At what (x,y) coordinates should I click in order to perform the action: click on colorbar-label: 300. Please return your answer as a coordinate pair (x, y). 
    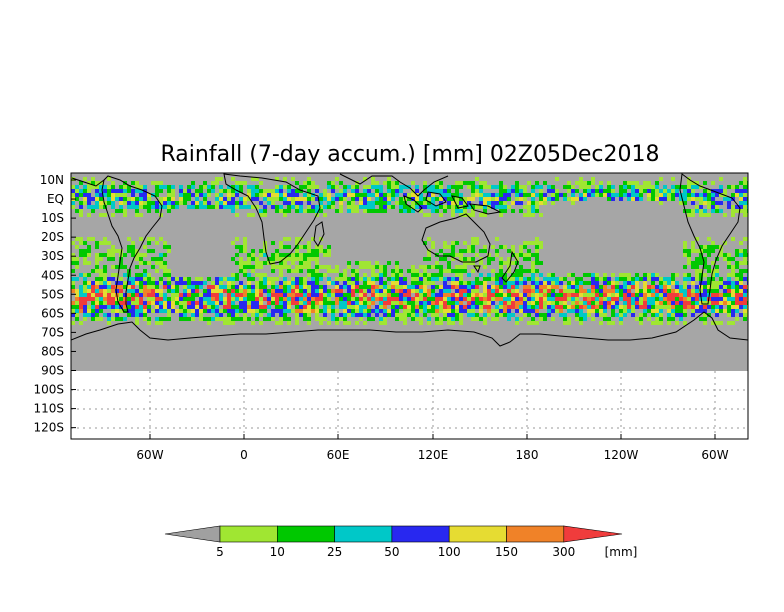
    Looking at the image, I should click on (563, 552).